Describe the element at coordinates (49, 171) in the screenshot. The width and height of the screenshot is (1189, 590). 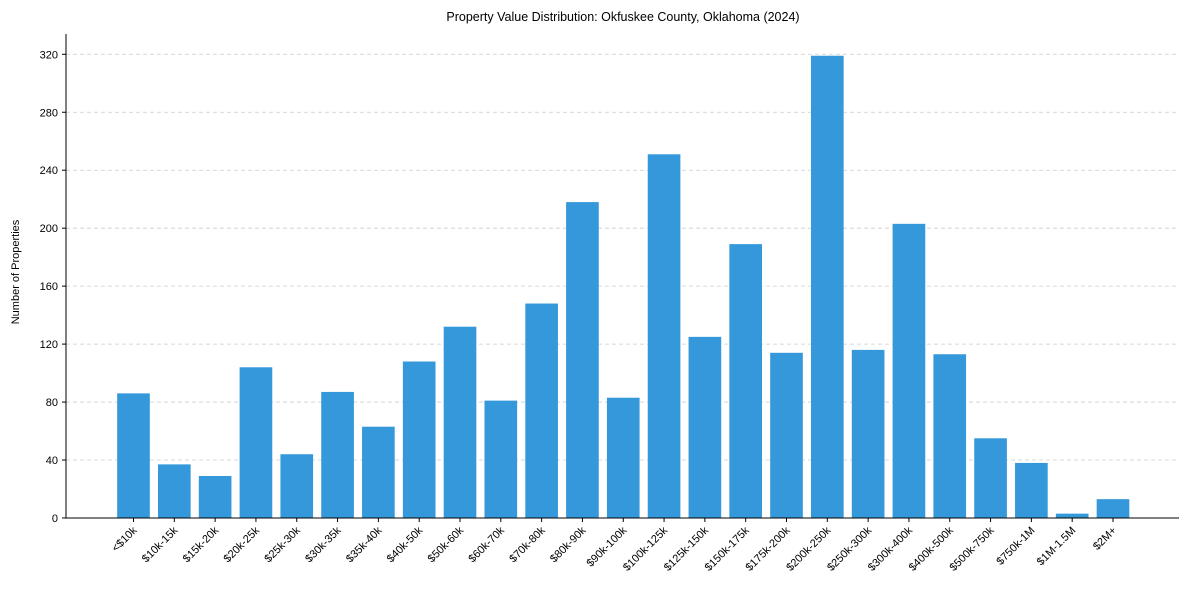
I see `y-tick-label: 240` at that location.